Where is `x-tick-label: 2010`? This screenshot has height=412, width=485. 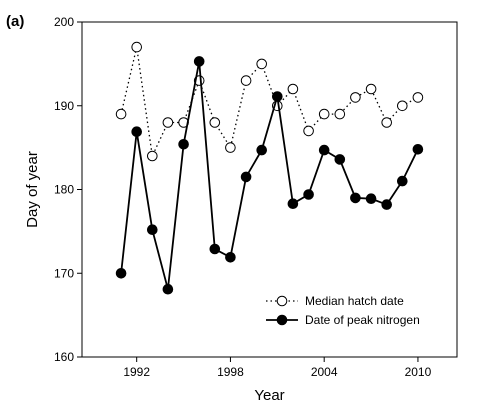
x-tick-label: 2010 is located at coordinates (418, 372).